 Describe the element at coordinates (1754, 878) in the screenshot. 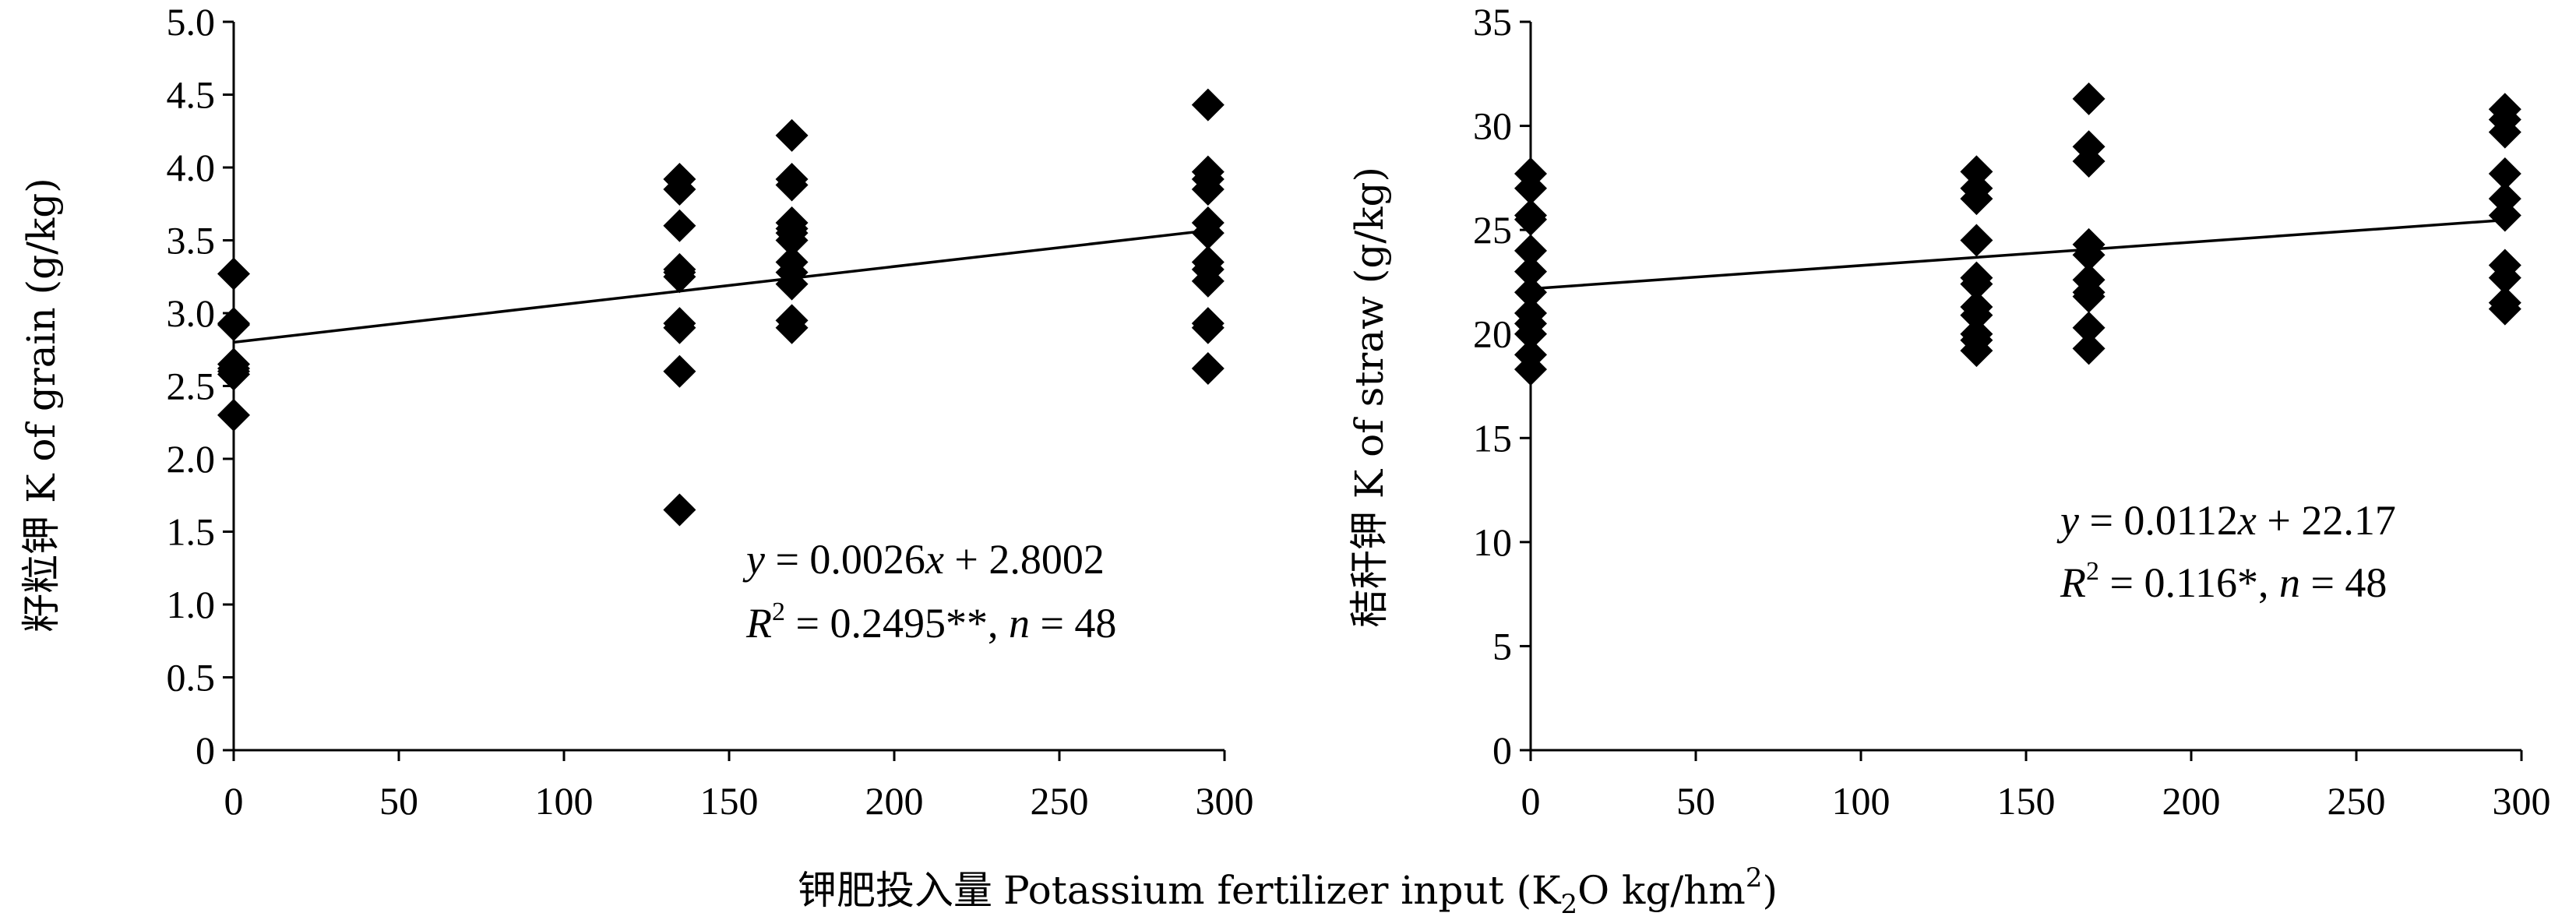

I see `x-title-sup: 2` at that location.